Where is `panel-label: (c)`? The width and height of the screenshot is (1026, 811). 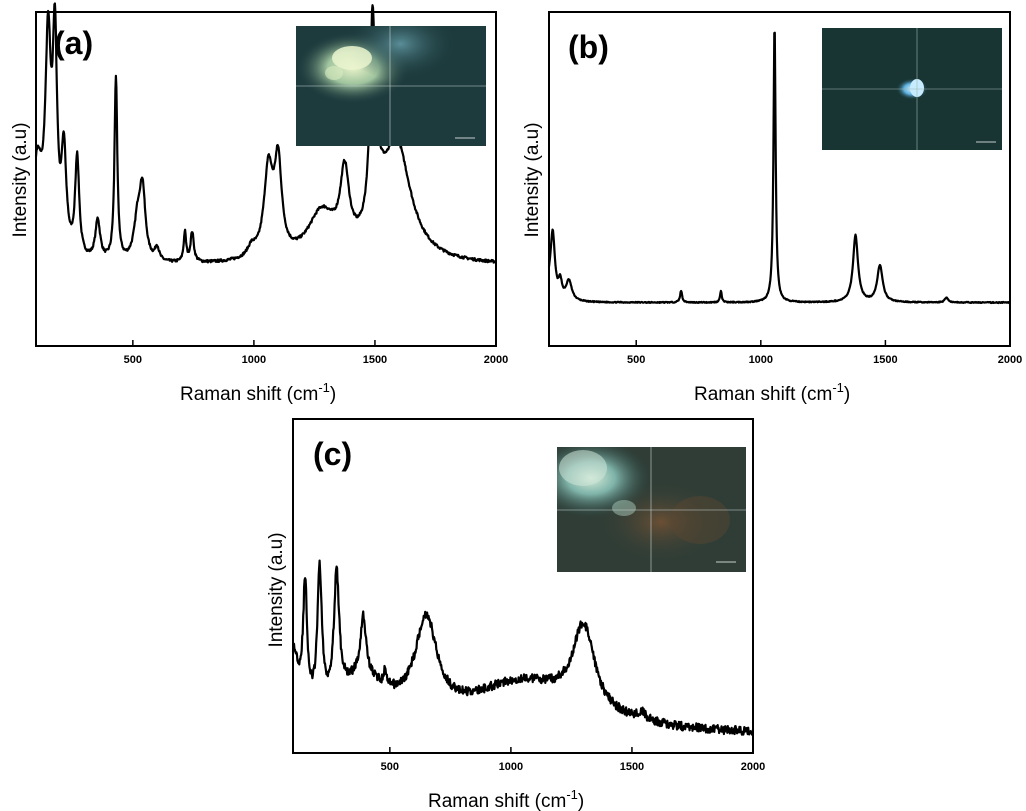 panel-label: (c) is located at coordinates (332, 454).